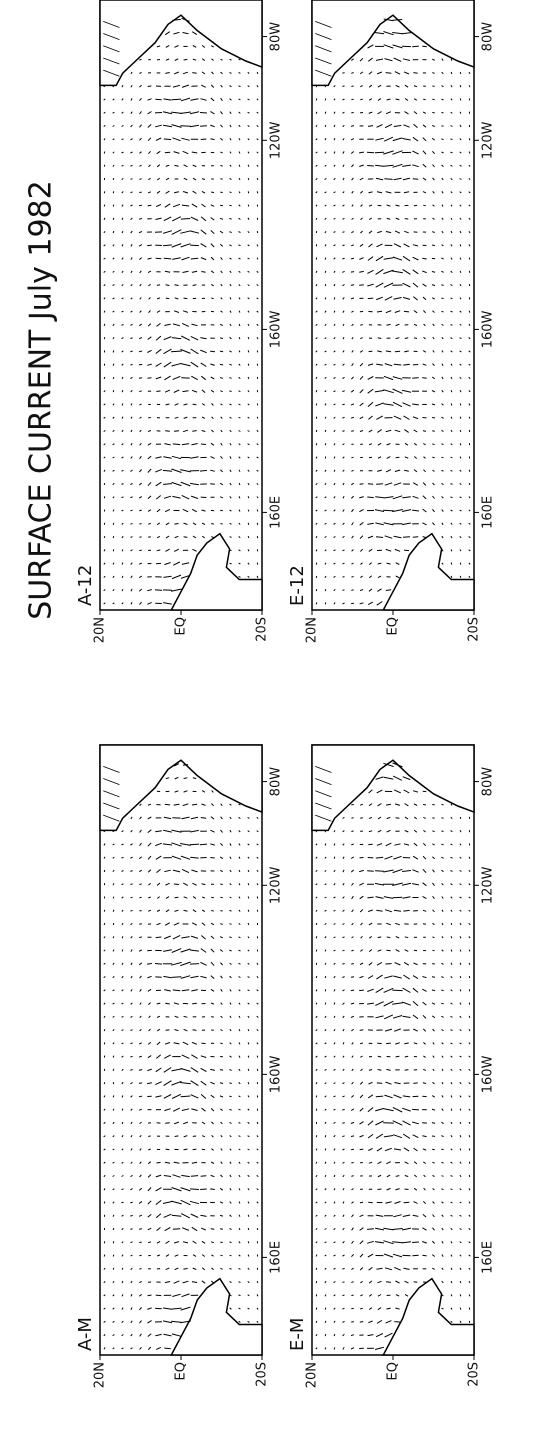 The image size is (541, 1442). I want to click on panel-label: A-12, so click(85, 585).